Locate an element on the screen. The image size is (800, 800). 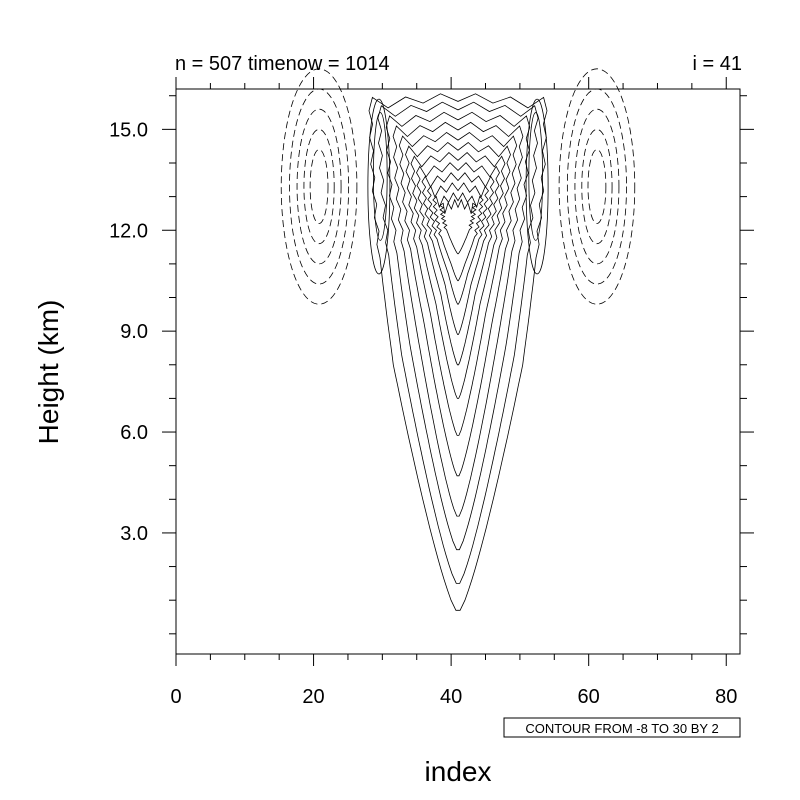
x-tick-label: 80 is located at coordinates (726, 697).